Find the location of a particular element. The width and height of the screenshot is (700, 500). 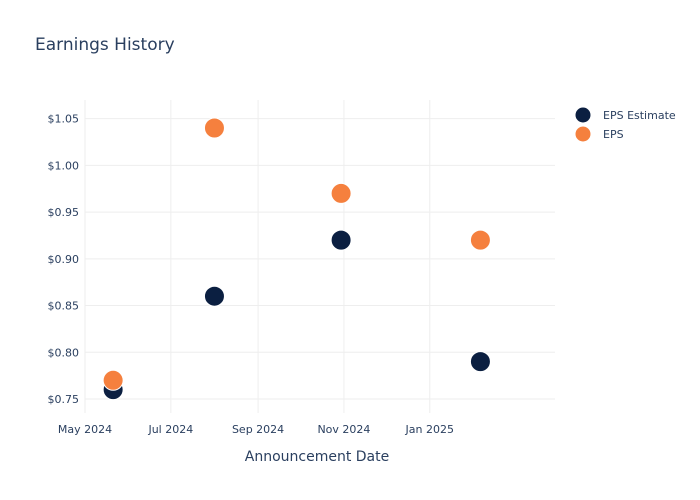

x-tick-label: May 2024 is located at coordinates (85, 429).